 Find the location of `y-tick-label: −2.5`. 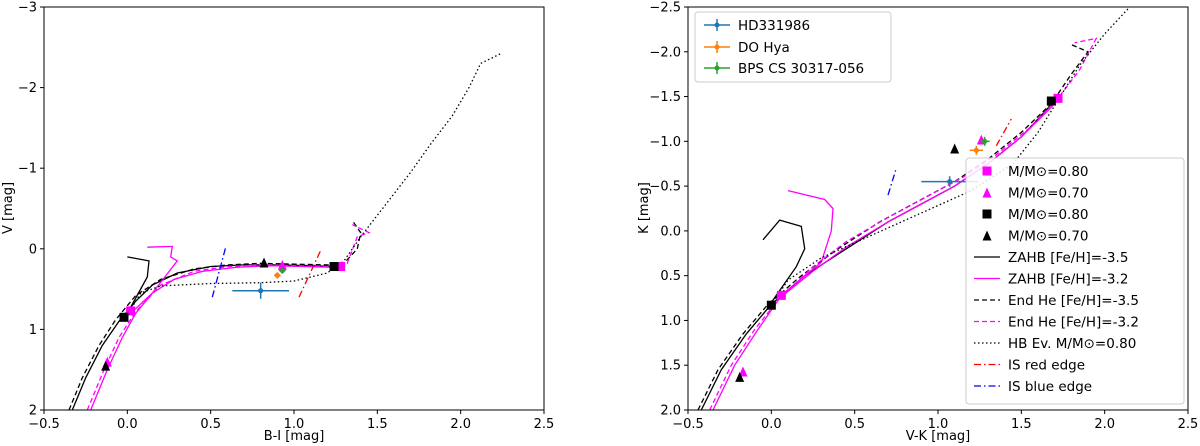

y-tick-label: −2.5 is located at coordinates (665, 8).